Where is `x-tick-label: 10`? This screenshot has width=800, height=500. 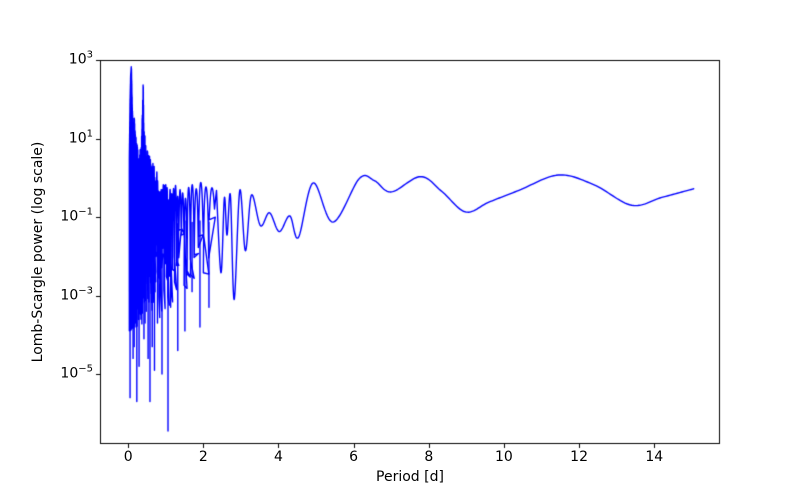
x-tick-label: 10 is located at coordinates (504, 457).